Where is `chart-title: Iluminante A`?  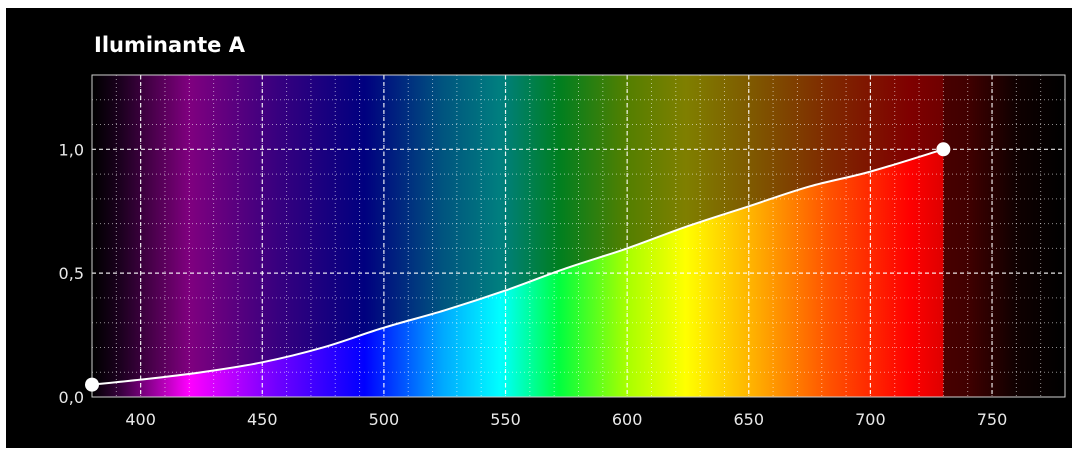 chart-title: Iluminante A is located at coordinates (170, 45).